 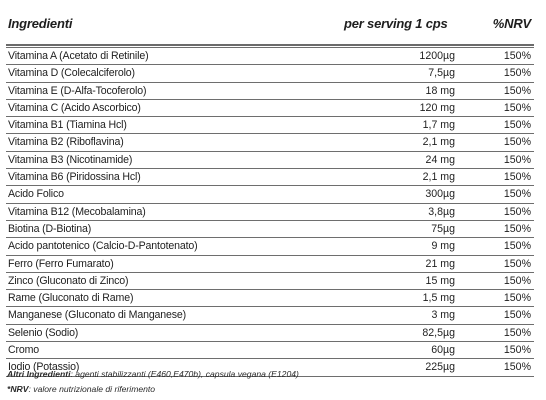 I want to click on nrv-note-text: : valore nutrizionale di riferimento, so click(x=92, y=389).